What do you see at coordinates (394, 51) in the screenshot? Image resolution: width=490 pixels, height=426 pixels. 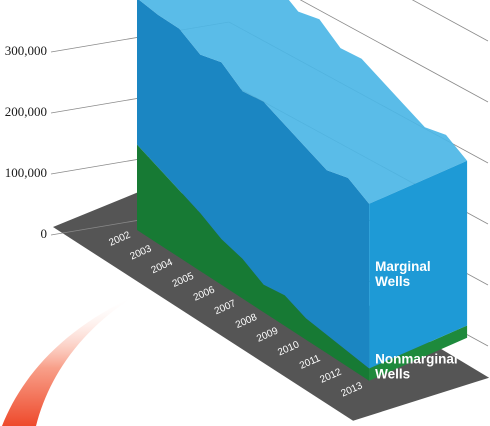 I see `gridline` at bounding box center [394, 51].